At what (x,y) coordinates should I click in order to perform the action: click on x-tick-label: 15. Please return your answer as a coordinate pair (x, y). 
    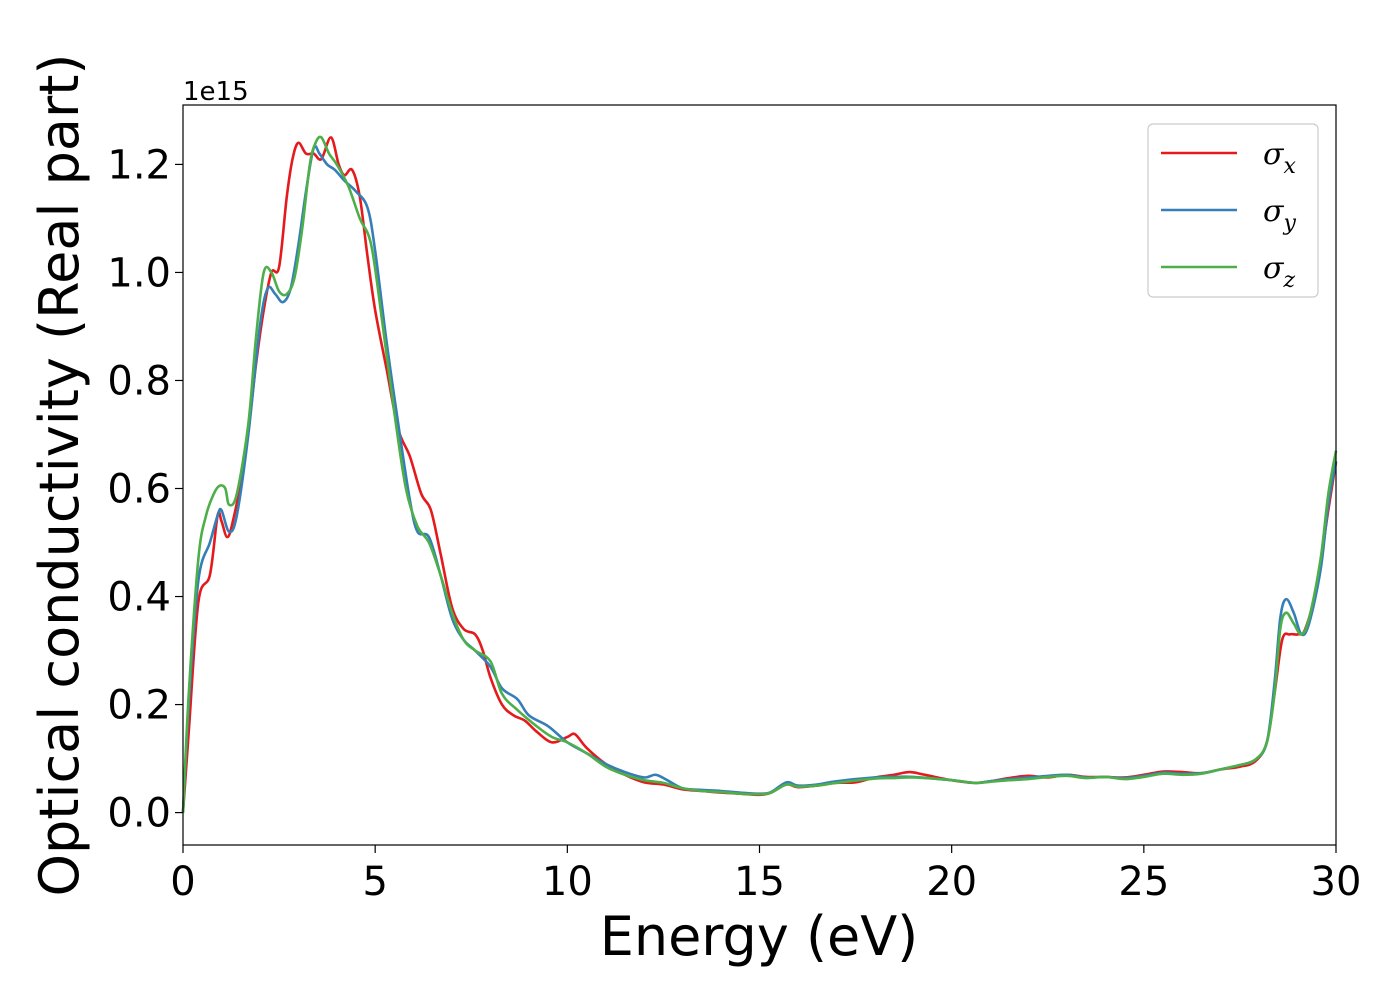
    Looking at the image, I should click on (759, 882).